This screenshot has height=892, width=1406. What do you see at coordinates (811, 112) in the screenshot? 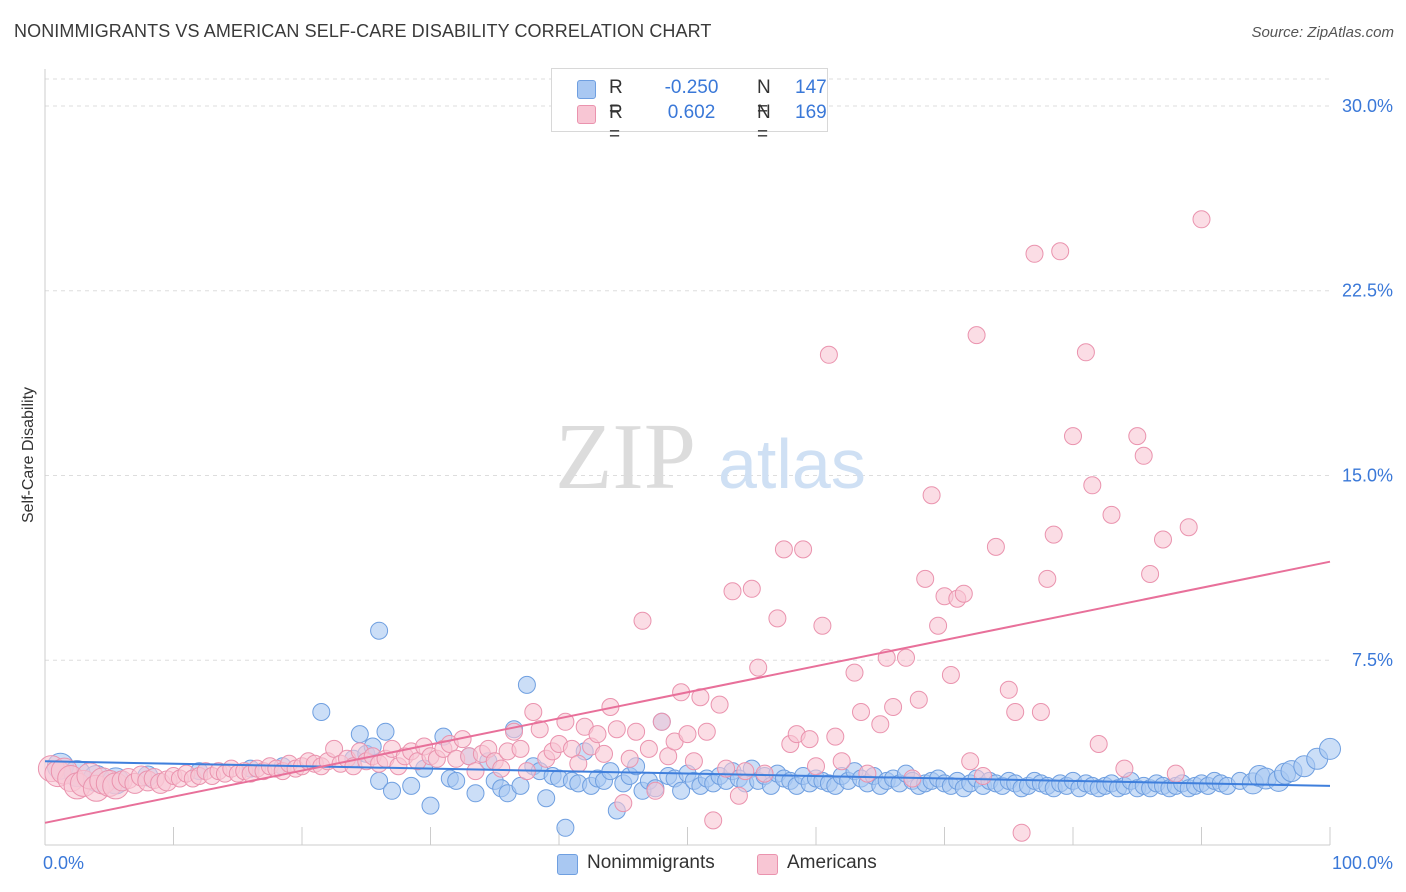
I see `legend-n-value: 169` at bounding box center [811, 112].